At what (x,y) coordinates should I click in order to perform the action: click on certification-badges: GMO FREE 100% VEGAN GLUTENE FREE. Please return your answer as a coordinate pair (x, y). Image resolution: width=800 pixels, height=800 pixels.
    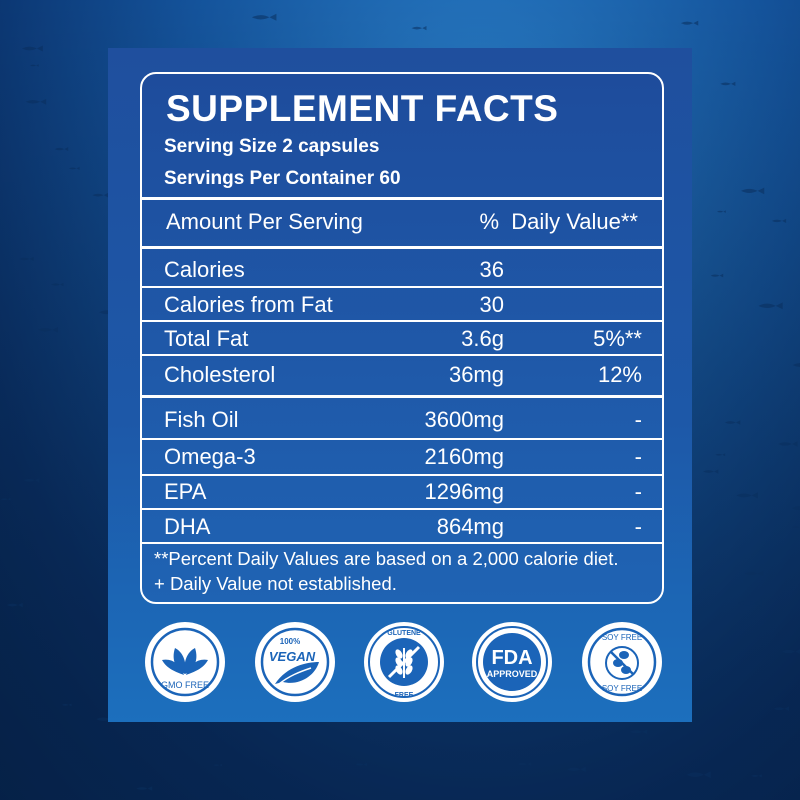
    Looking at the image, I should click on (400, 667).